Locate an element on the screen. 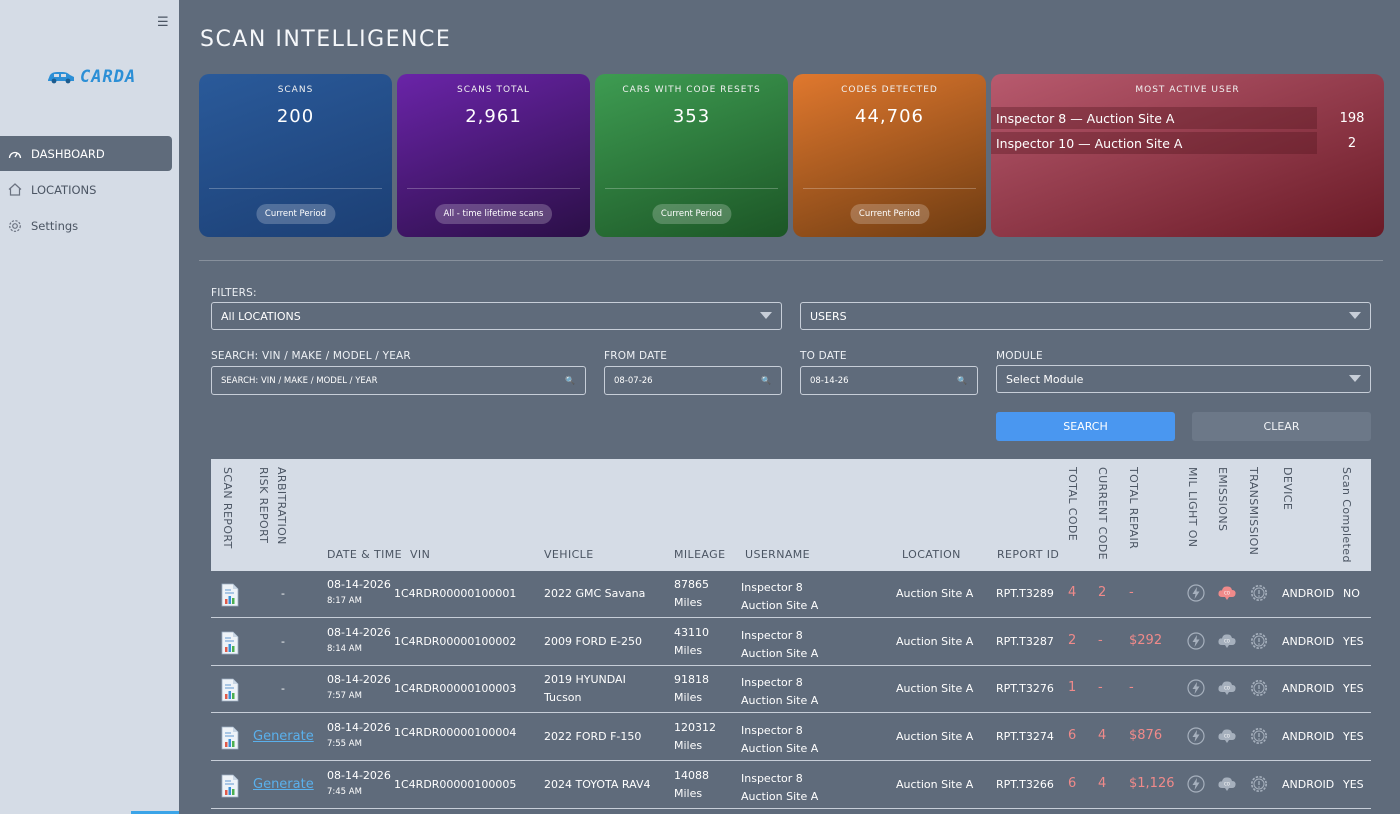  to-date-value: 08-14-26 is located at coordinates (829, 380).